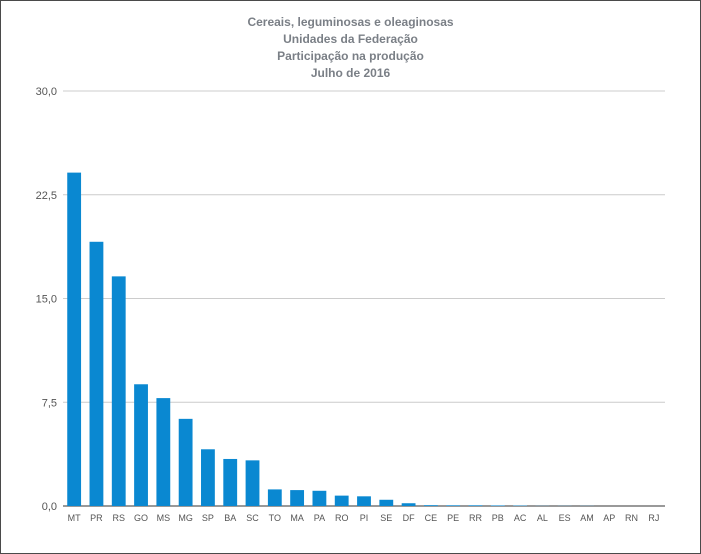 The width and height of the screenshot is (701, 554). Describe the element at coordinates (497, 505) in the screenshot. I see `bar-pb` at that location.